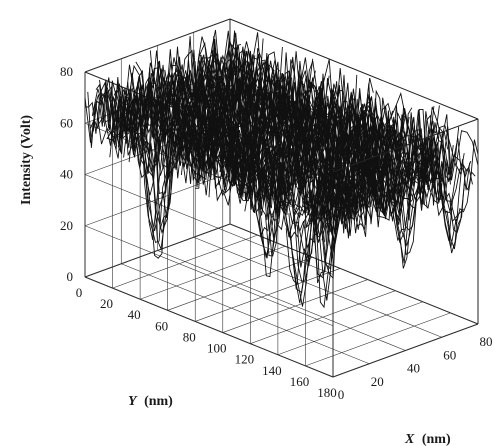 This screenshot has height=446, width=494. I want to click on y-tick-label: 140, so click(272, 370).